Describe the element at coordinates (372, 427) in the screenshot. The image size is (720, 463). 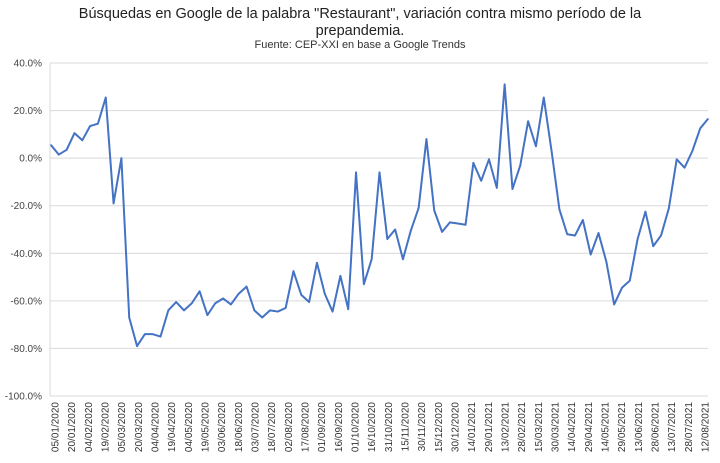
I see `x-tick-label: 16/10/2020` at that location.